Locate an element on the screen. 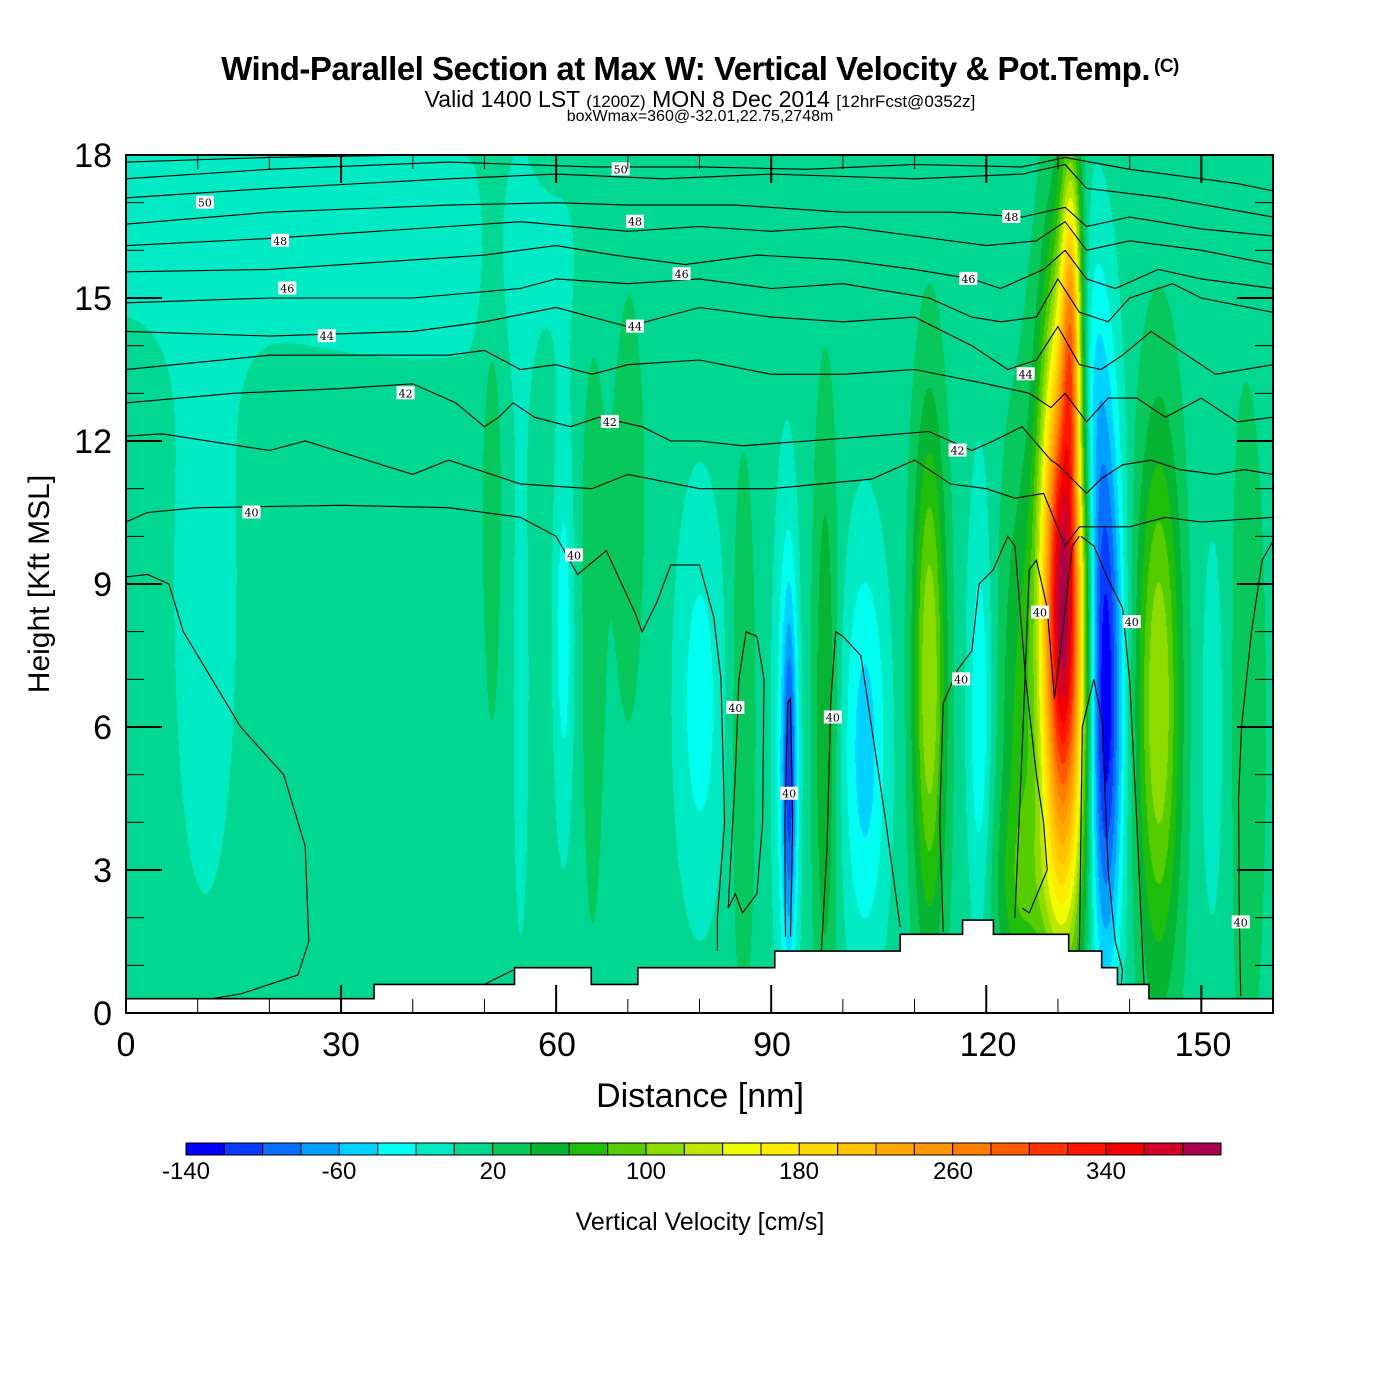 This screenshot has width=1400, height=1400. valid-date: MON 8 Dec 2014 is located at coordinates (741, 99).